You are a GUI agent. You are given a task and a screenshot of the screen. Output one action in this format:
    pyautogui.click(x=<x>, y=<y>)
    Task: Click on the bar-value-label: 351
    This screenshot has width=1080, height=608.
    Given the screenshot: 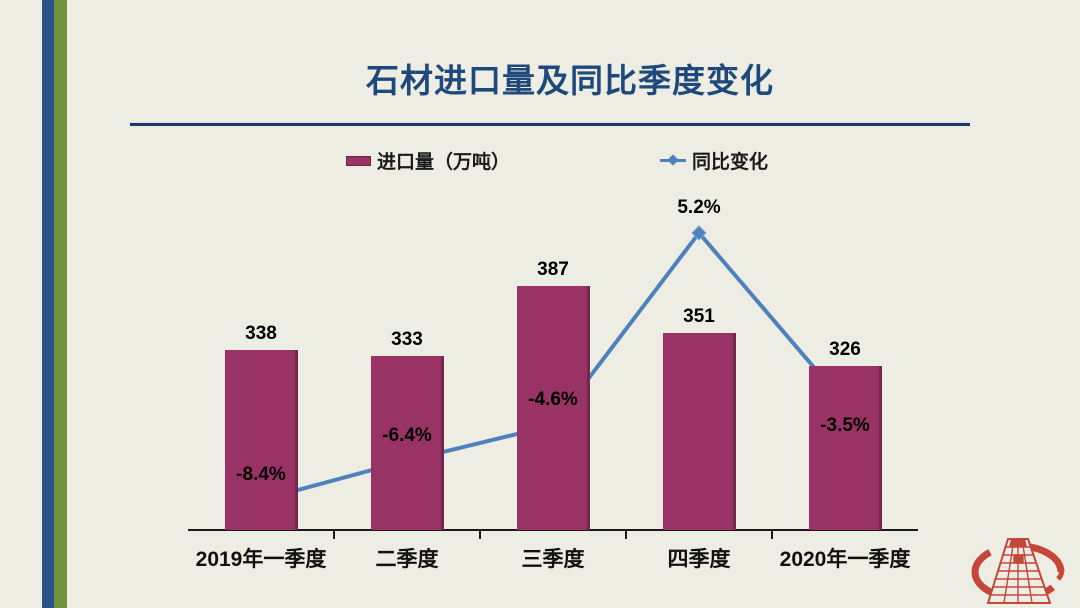 What is the action you would take?
    pyautogui.click(x=699, y=316)
    